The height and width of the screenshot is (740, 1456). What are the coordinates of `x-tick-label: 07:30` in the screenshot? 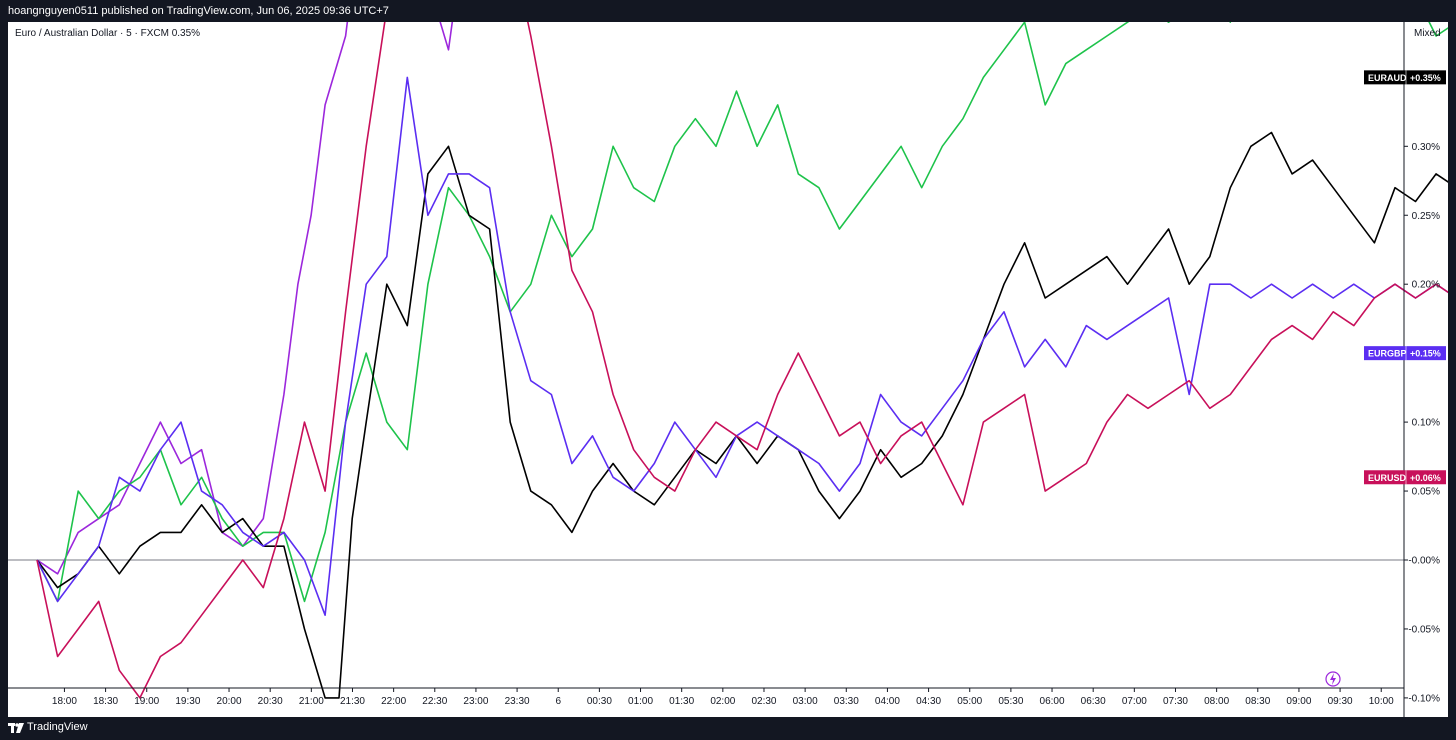 It's located at (1175, 701).